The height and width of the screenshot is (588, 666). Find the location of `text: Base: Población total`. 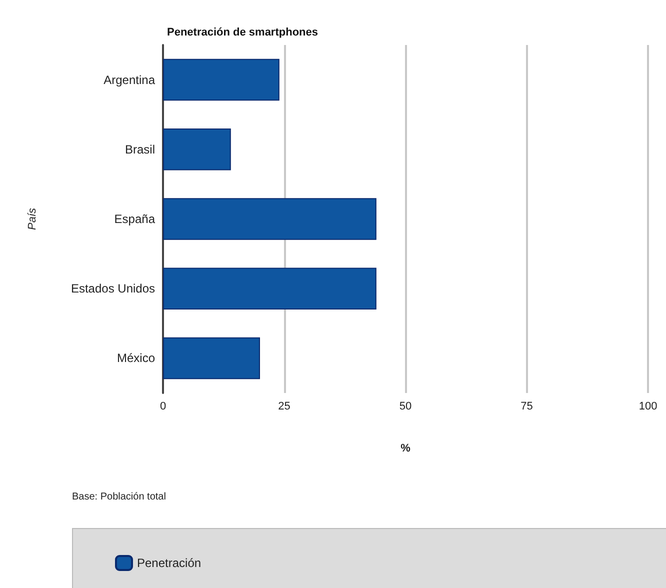

text: Base: Población total is located at coordinates (119, 497).